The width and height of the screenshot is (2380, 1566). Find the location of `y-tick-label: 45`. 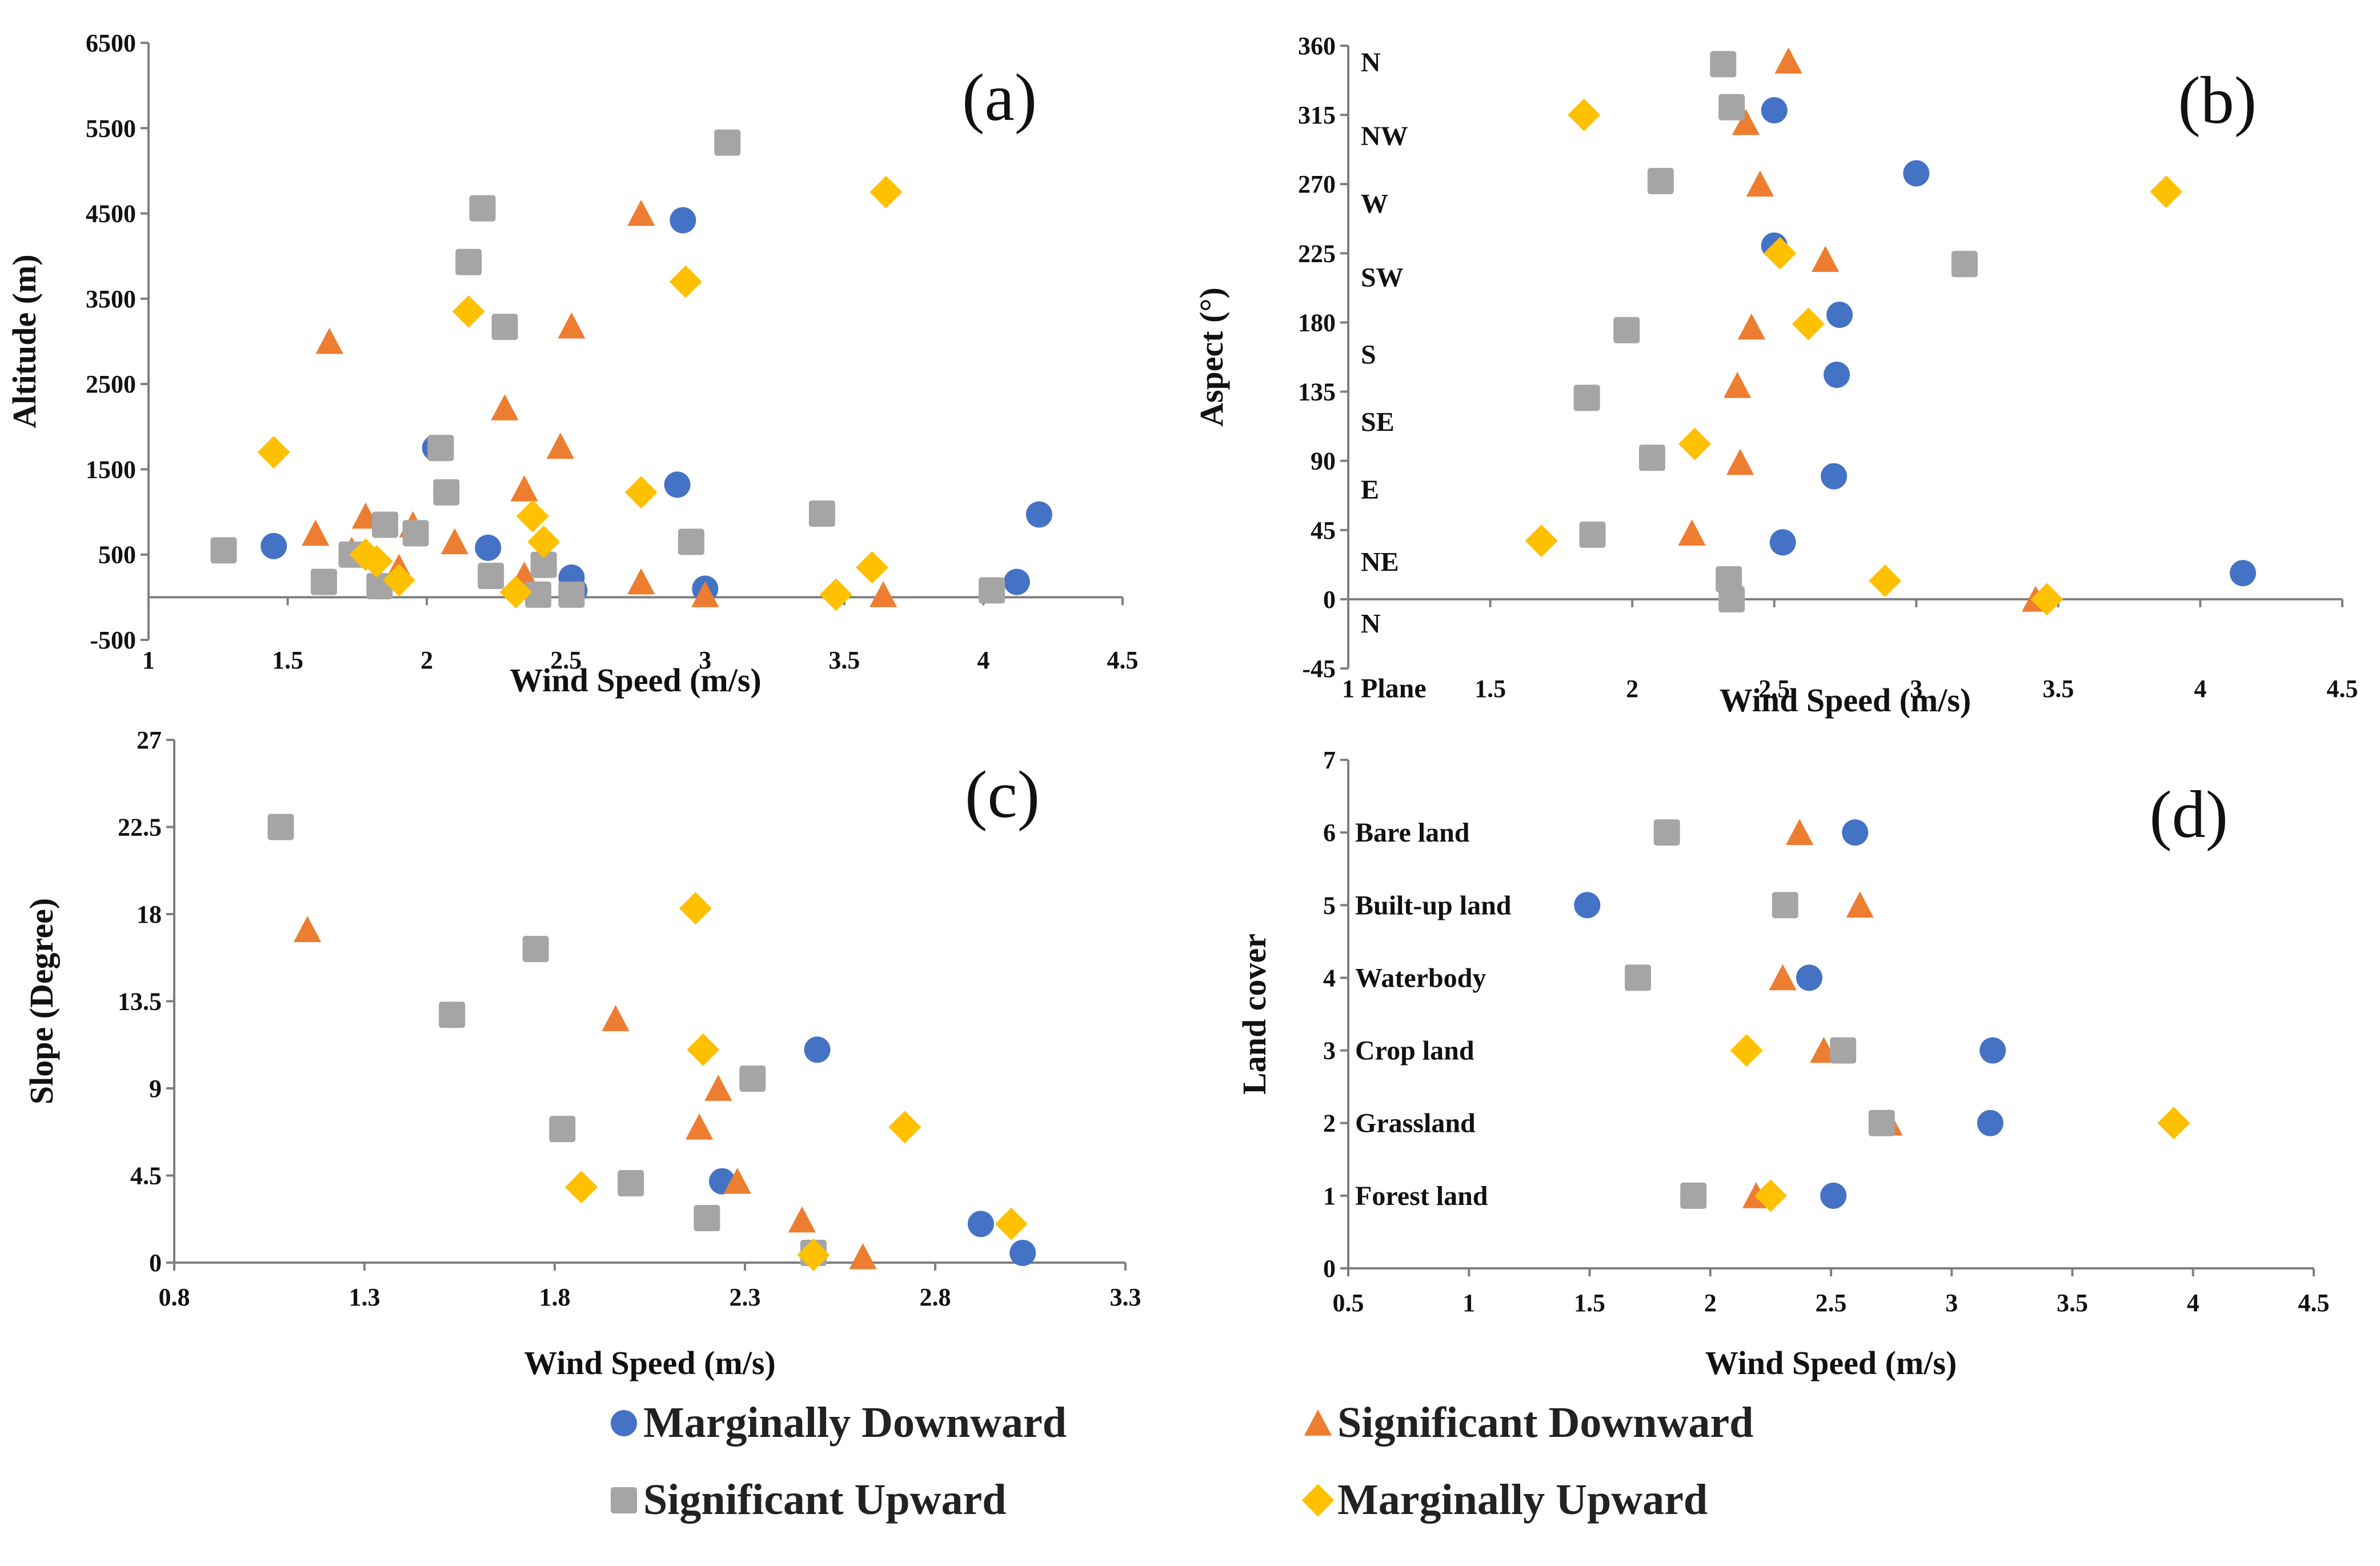

y-tick-label: 45 is located at coordinates (1323, 530).